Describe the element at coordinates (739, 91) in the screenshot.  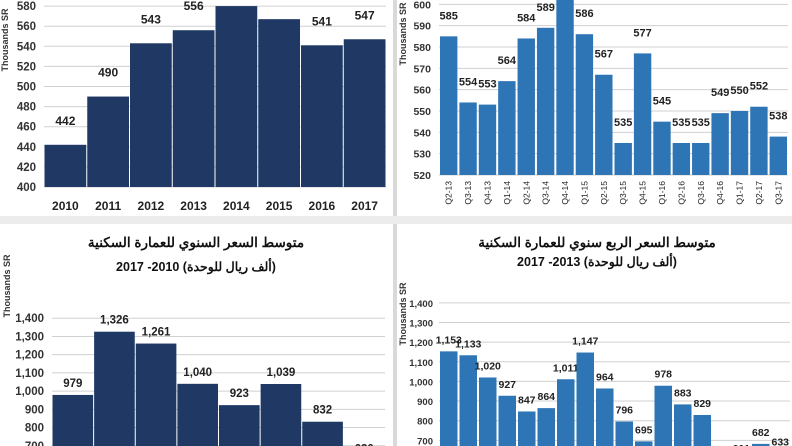
I see `bar-value-label: 550` at that location.